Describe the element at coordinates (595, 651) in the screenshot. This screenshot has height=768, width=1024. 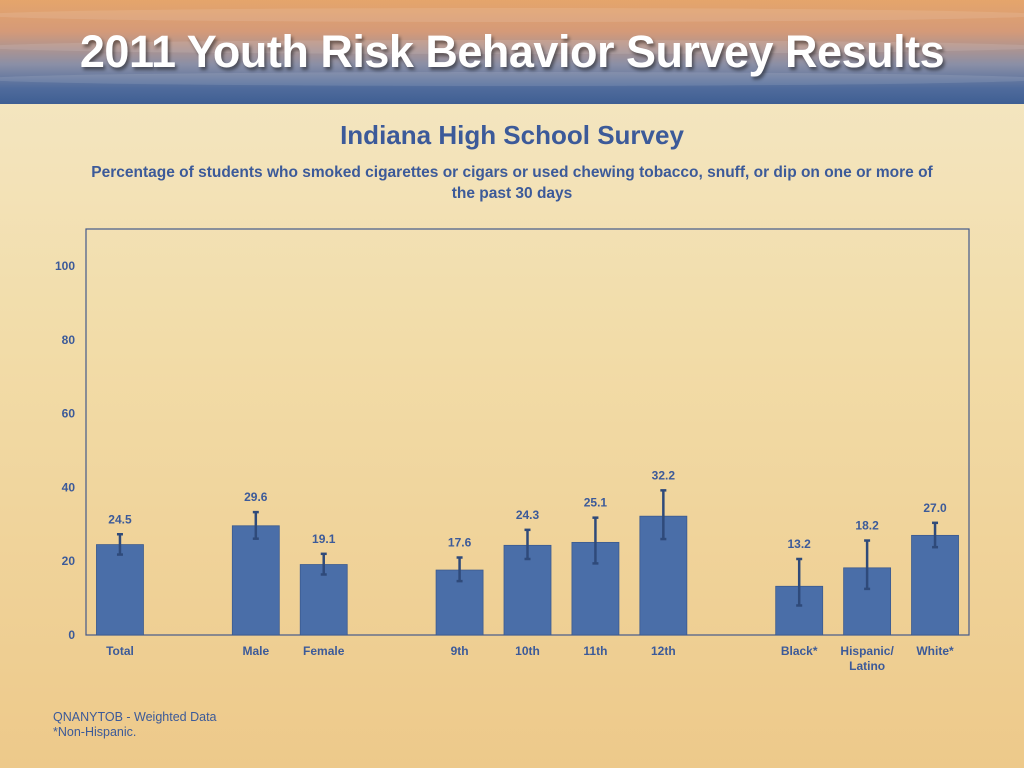
I see `x-tick-label: 11th` at that location.